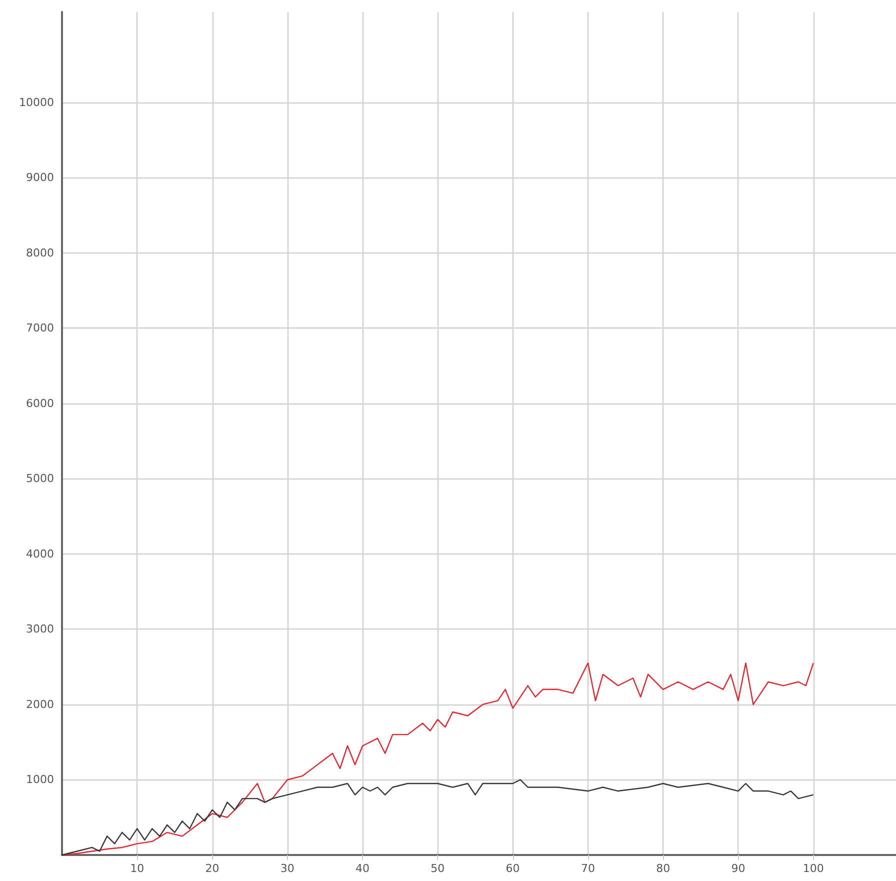 The height and width of the screenshot is (881, 896). Describe the element at coordinates (663, 868) in the screenshot. I see `x-tick-label: 80` at that location.